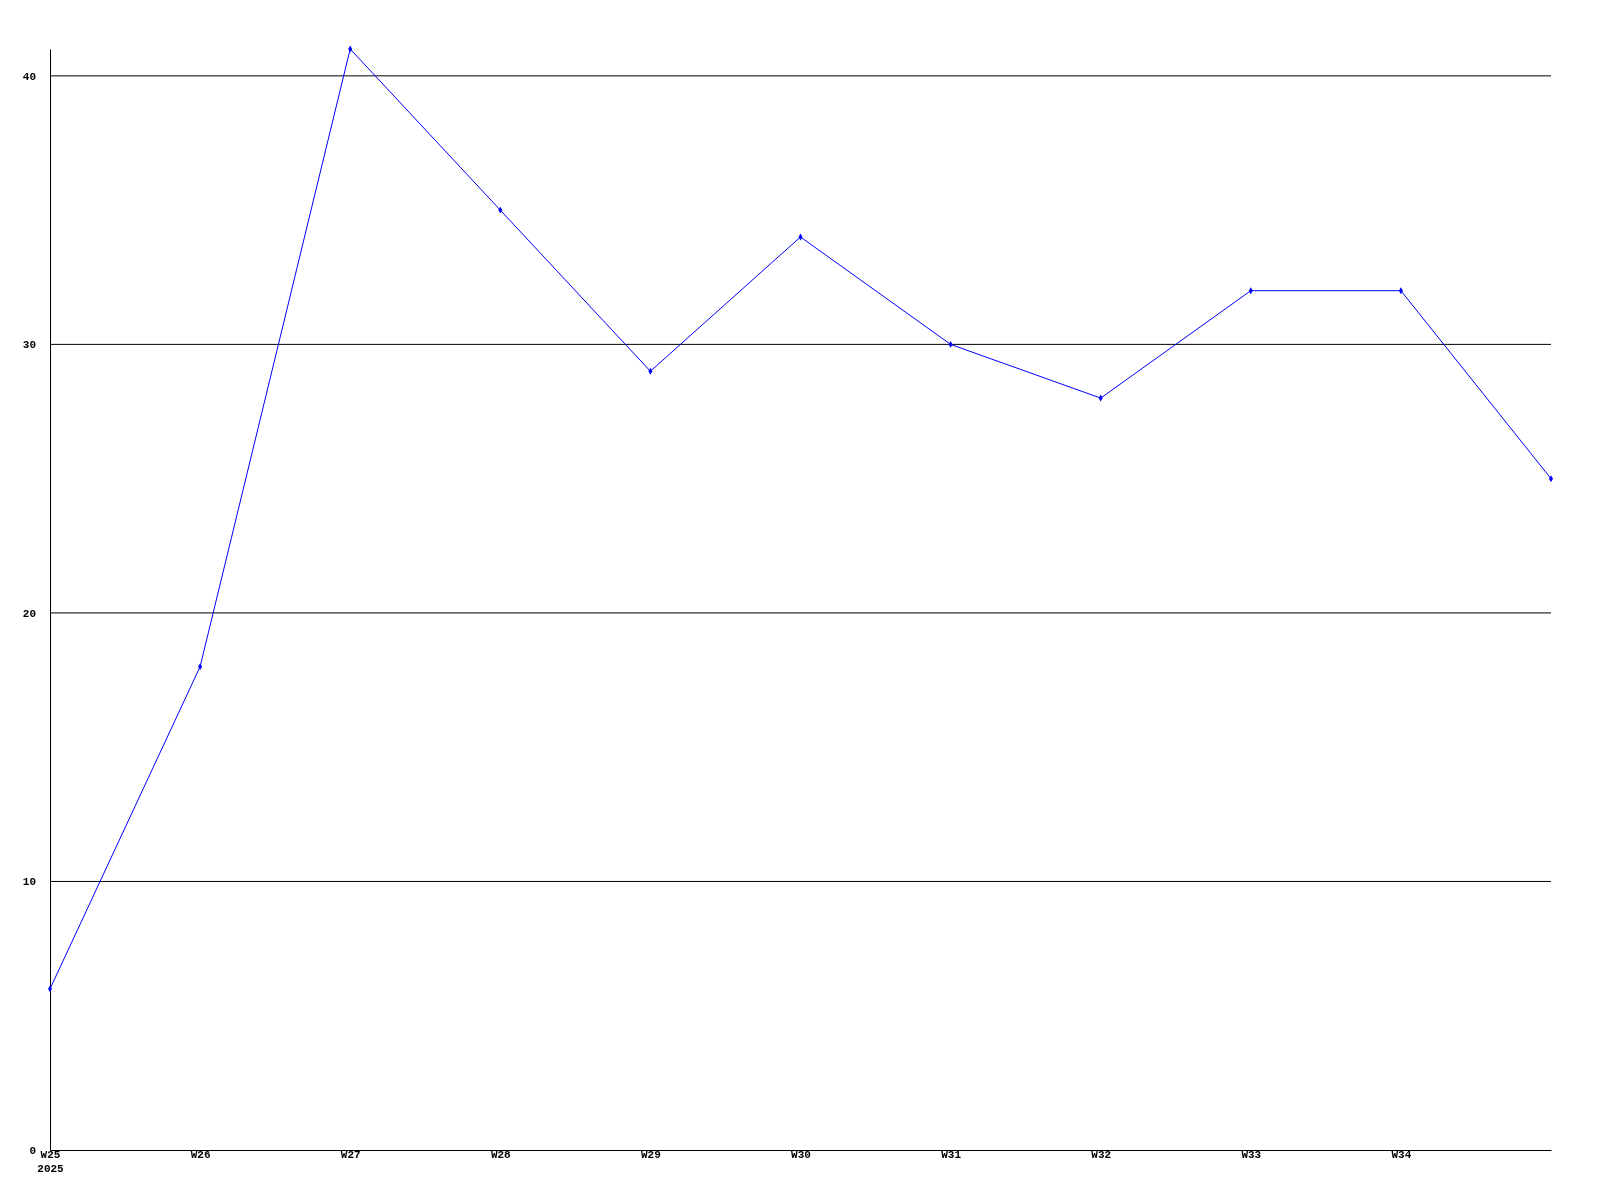  Describe the element at coordinates (1401, 1155) in the screenshot. I see `x-tick-label: W34` at that location.